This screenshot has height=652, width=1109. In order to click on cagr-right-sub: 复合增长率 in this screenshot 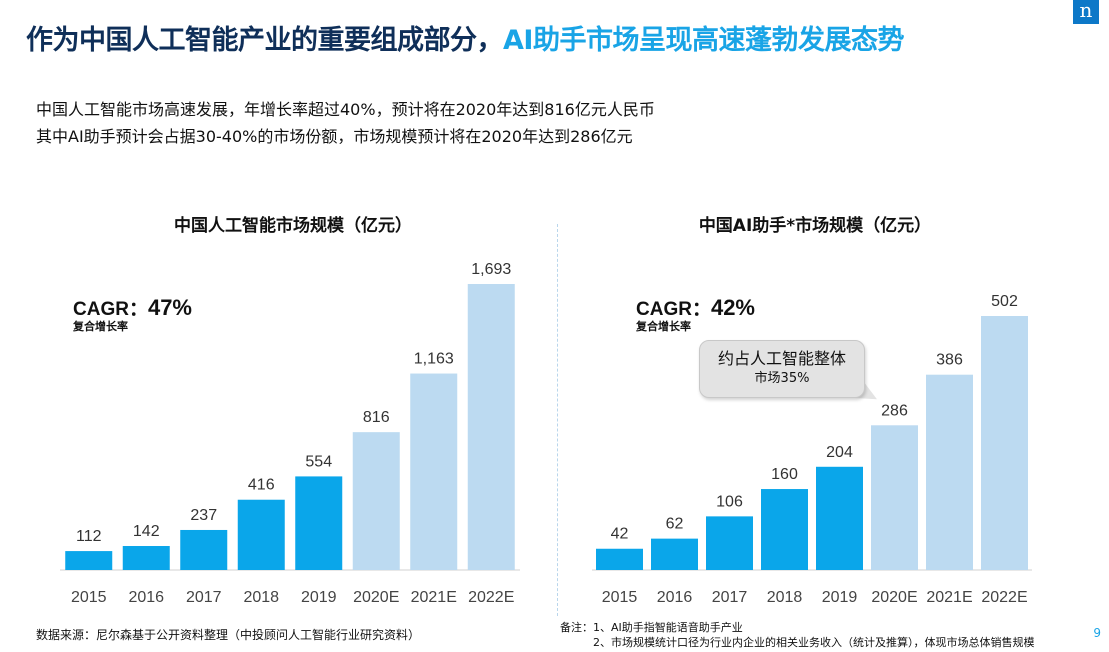, I will do `click(663, 326)`.